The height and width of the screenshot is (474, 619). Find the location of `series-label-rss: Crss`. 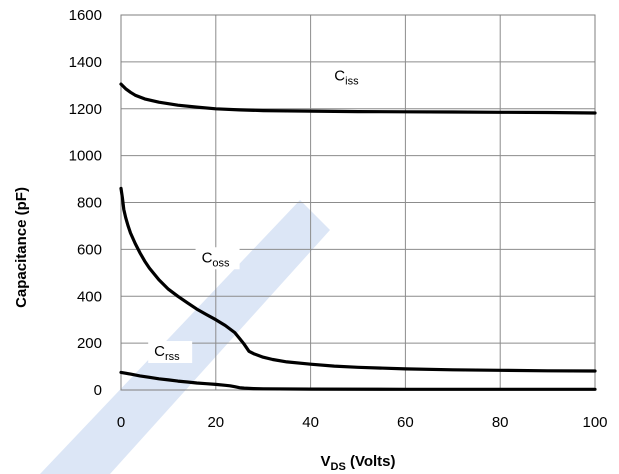

series-label-rss: Crss is located at coordinates (167, 353).